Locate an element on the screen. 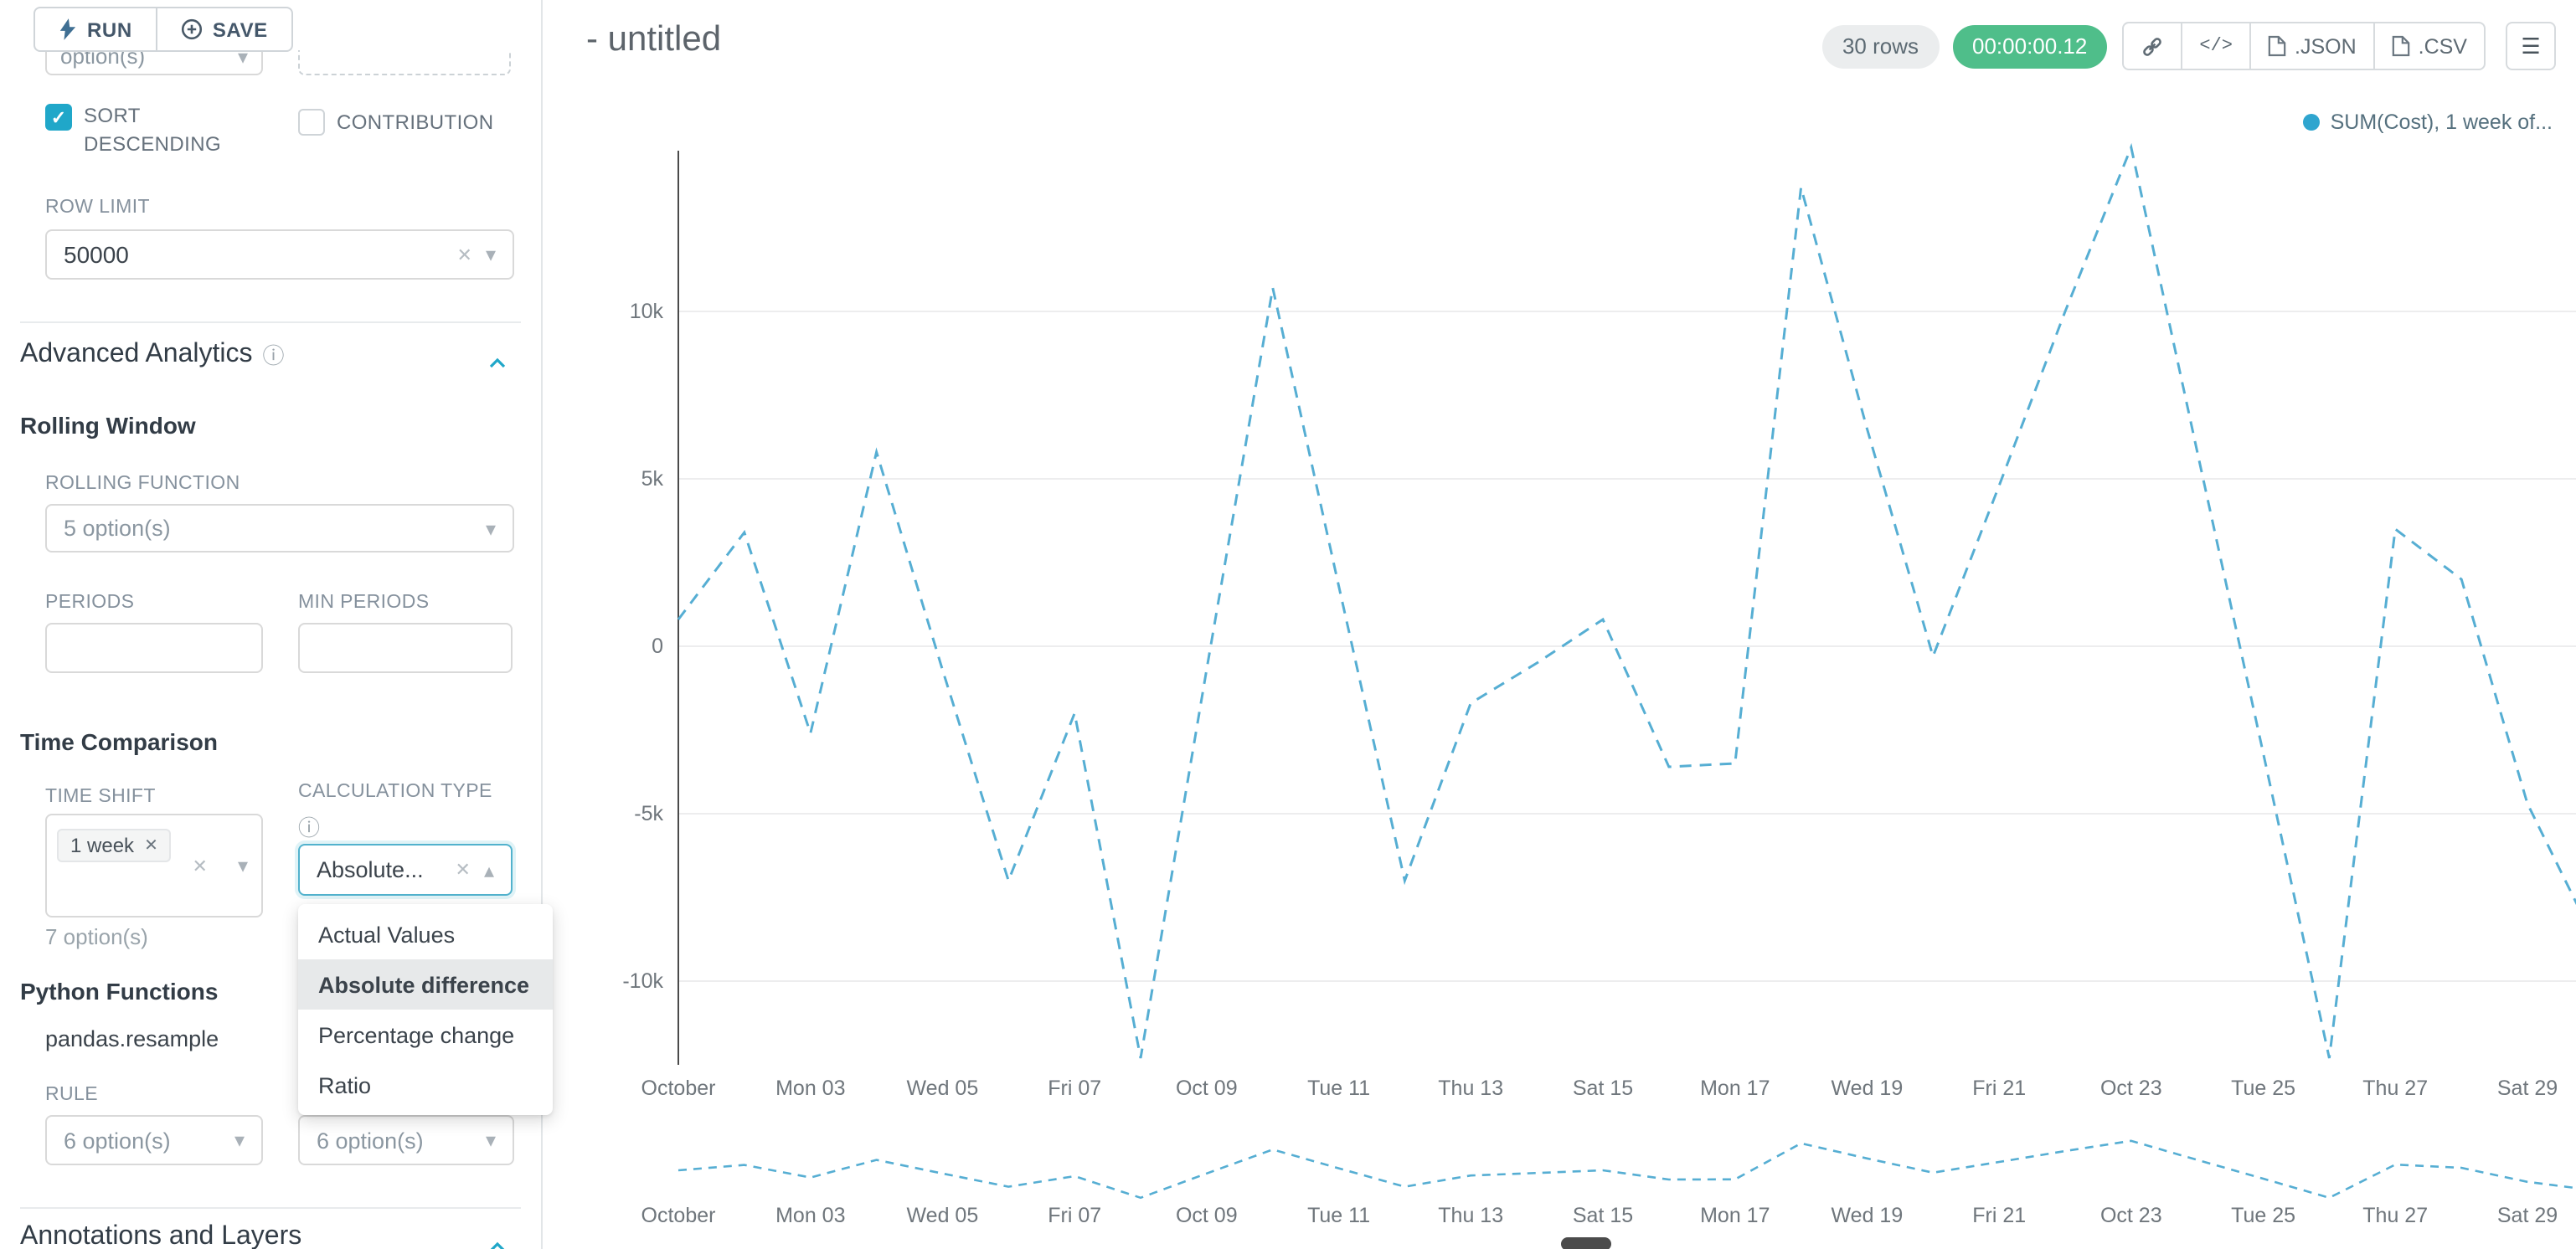 The image size is (2576, 1249). export-json-button: .JSON is located at coordinates (2312, 46).